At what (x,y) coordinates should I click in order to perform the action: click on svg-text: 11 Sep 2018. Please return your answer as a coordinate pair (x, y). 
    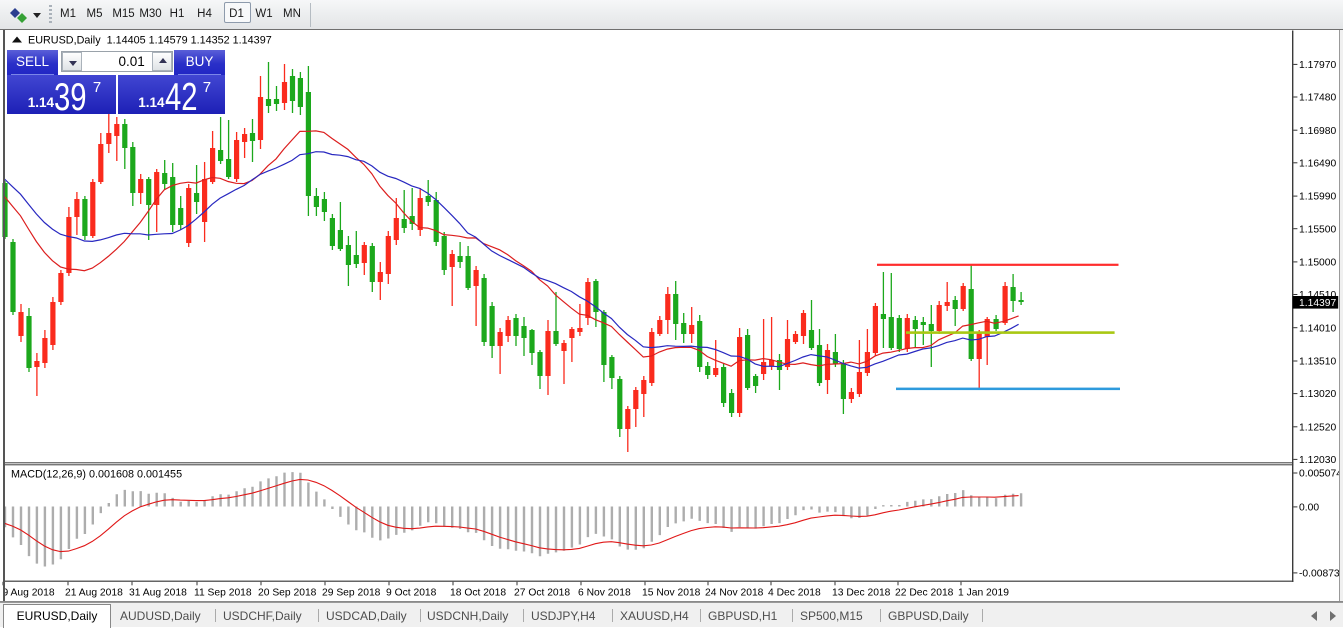
    Looking at the image, I should click on (223, 593).